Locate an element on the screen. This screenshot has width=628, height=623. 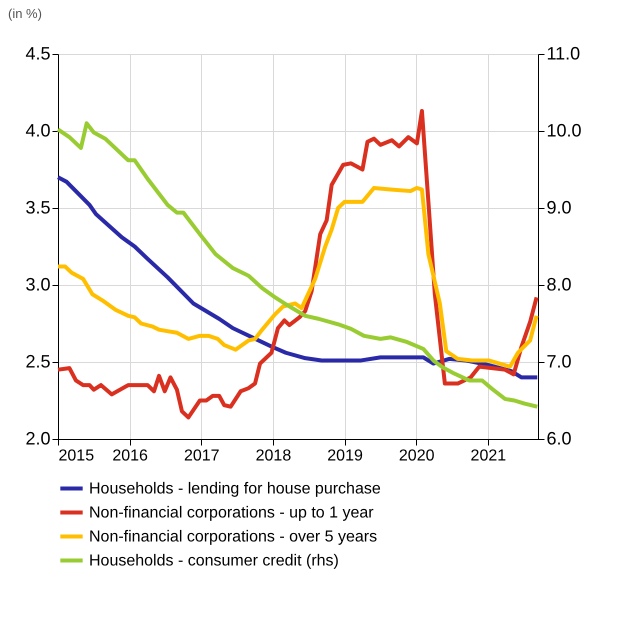
y-tick-label: 2.5 is located at coordinates (37, 362).